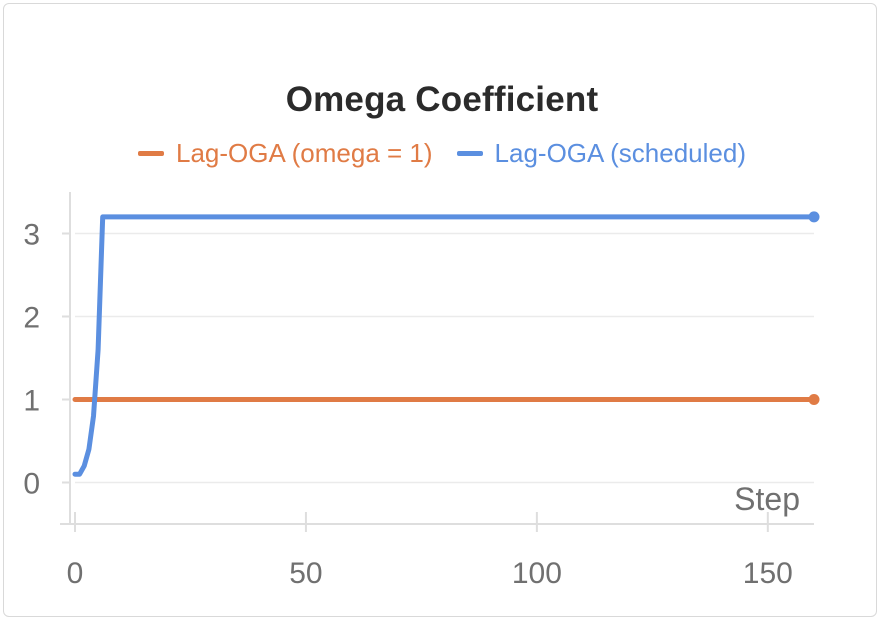 The image size is (884, 622). What do you see at coordinates (305, 573) in the screenshot?
I see `x-tick-label-50: 50` at bounding box center [305, 573].